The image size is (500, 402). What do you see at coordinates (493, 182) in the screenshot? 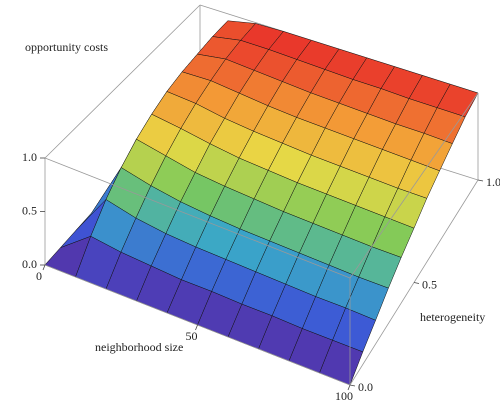
I see `y-tick-label: 1.0` at bounding box center [493, 182].